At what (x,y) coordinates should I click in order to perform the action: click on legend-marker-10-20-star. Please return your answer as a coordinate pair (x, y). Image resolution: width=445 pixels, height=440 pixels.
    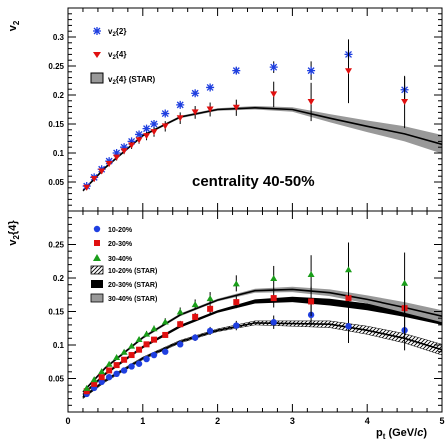
    Looking at the image, I should click on (97, 270).